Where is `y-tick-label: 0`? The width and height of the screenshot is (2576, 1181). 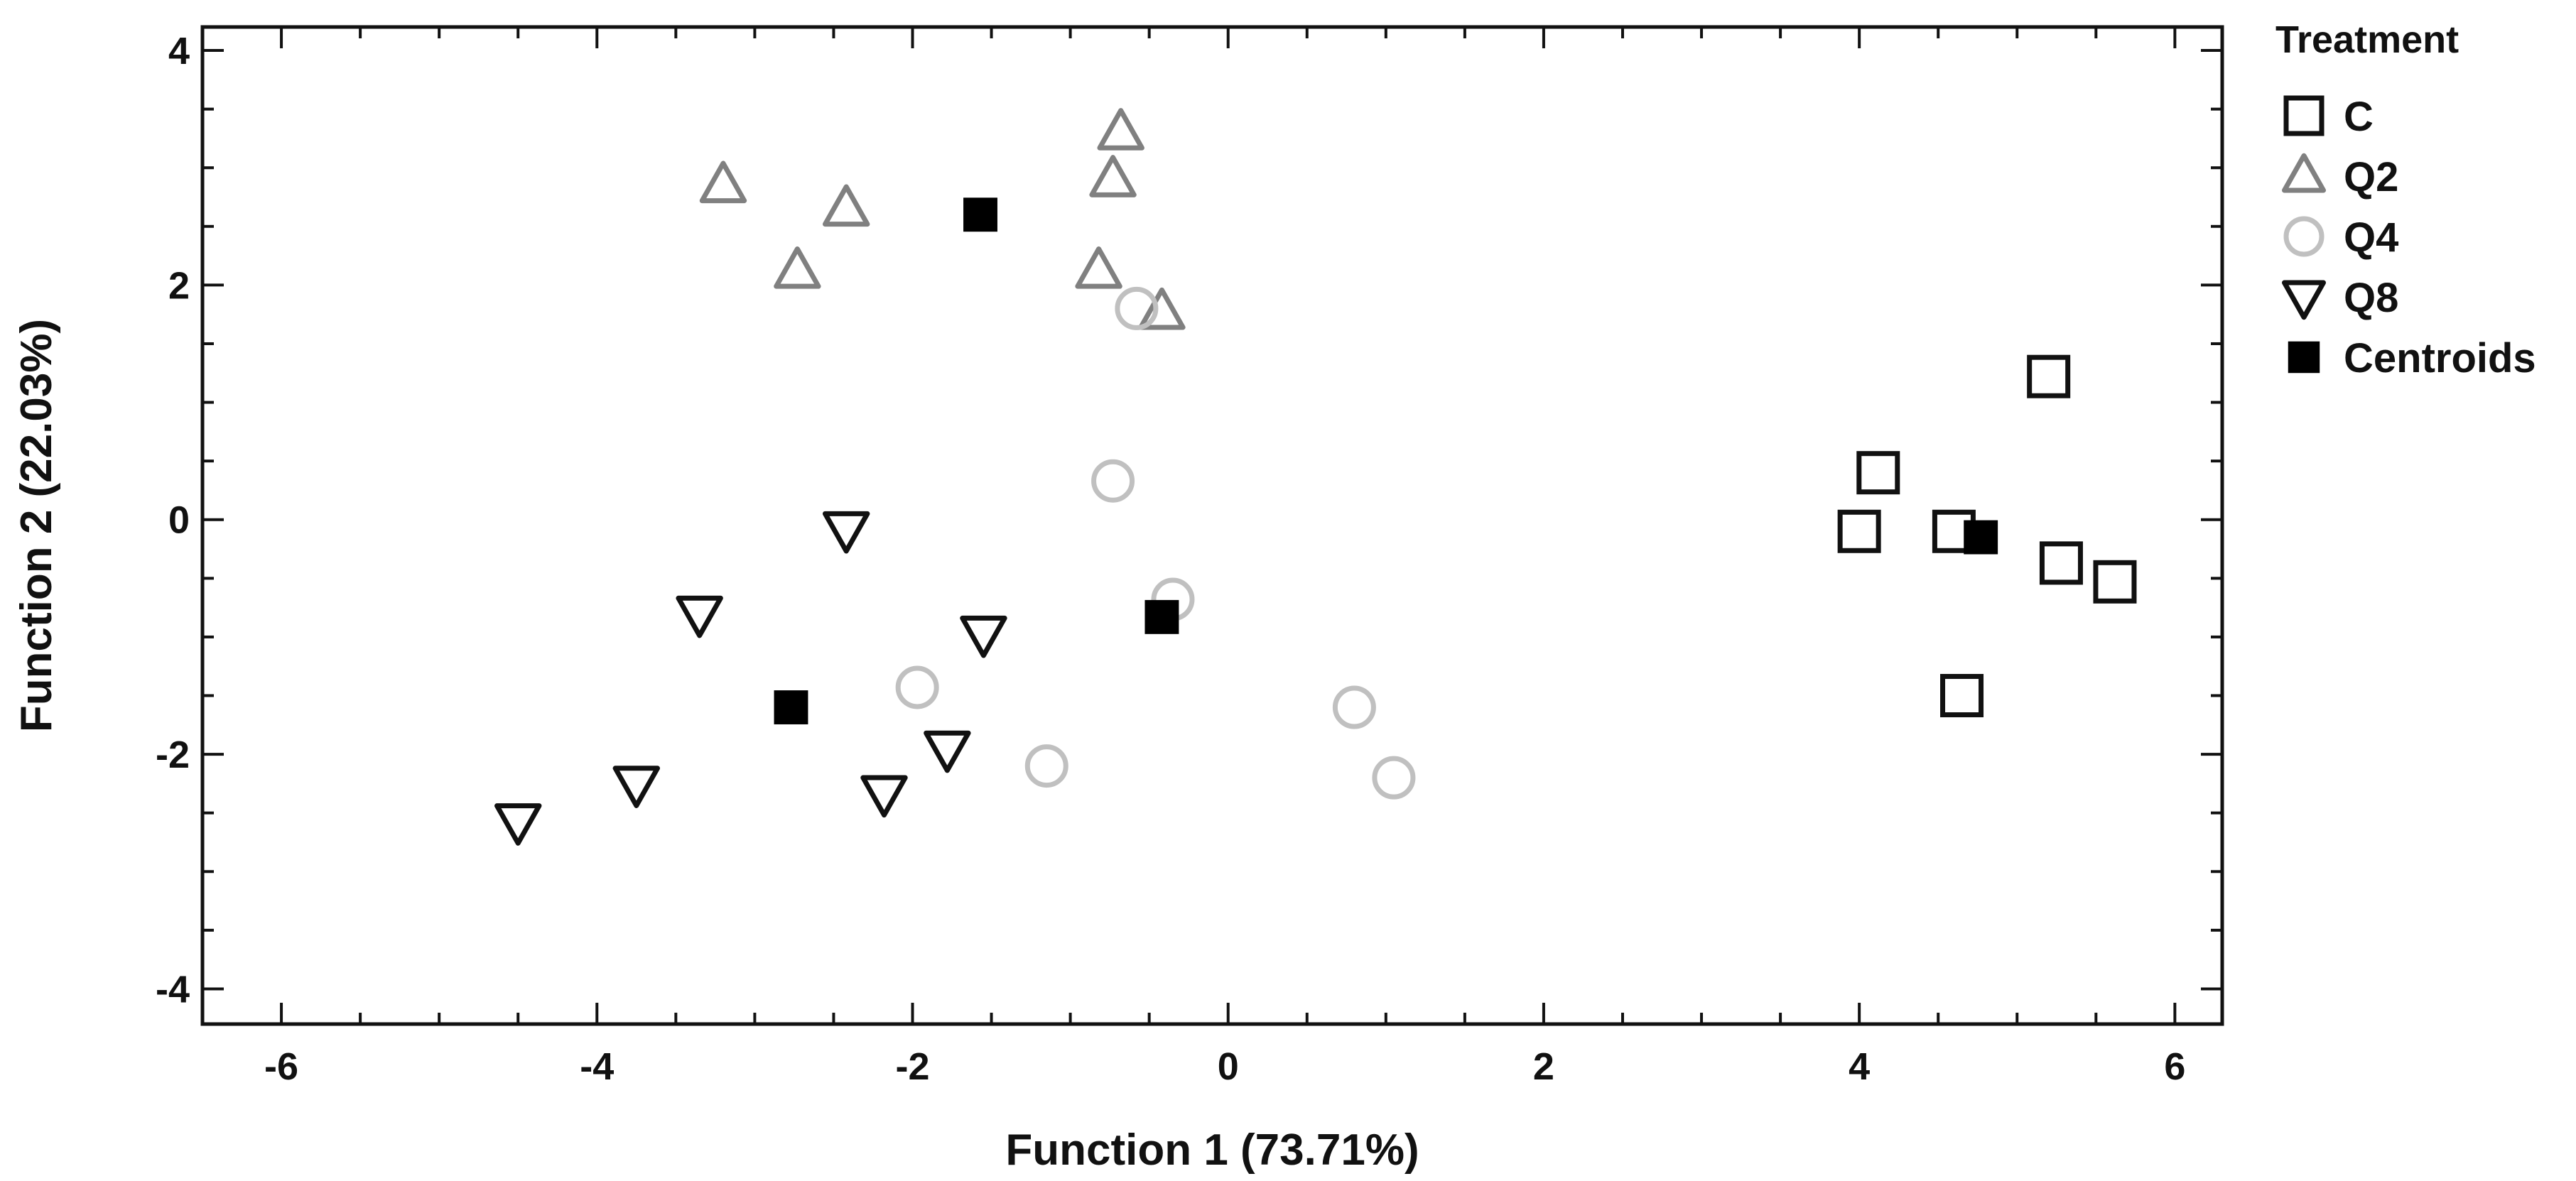 y-tick-label: 0 is located at coordinates (179, 520).